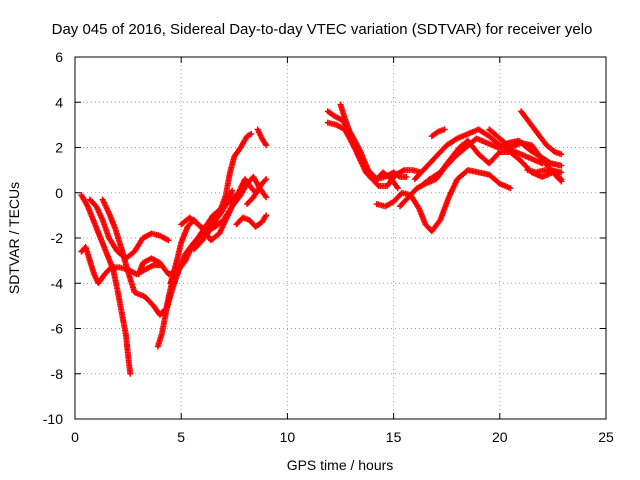 The height and width of the screenshot is (480, 640). What do you see at coordinates (443, 201) in the screenshot?
I see `series-arc16` at bounding box center [443, 201].